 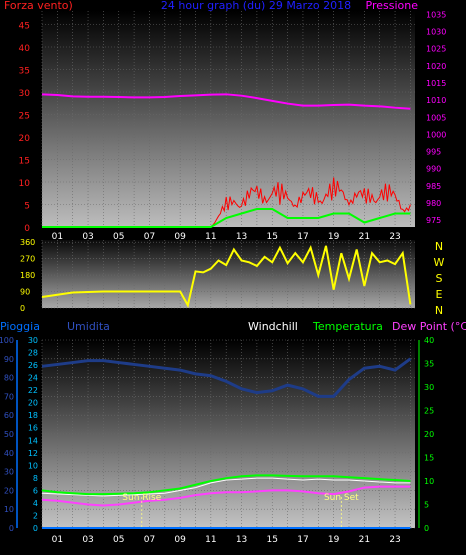 I want to click on y-tick-label: 0, so click(x=27, y=229).